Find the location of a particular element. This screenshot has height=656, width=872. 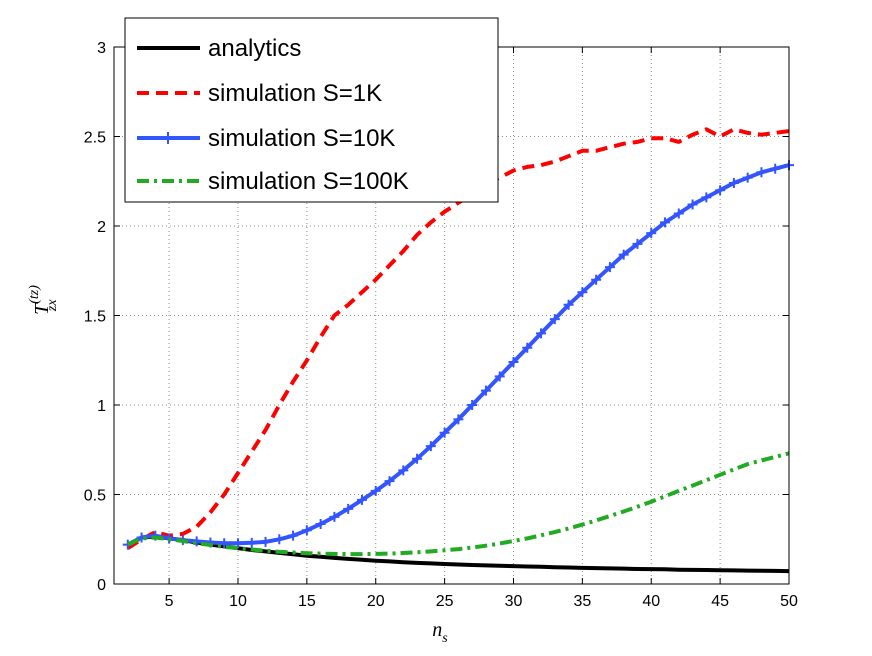

x-tick-label: 45 is located at coordinates (720, 601).